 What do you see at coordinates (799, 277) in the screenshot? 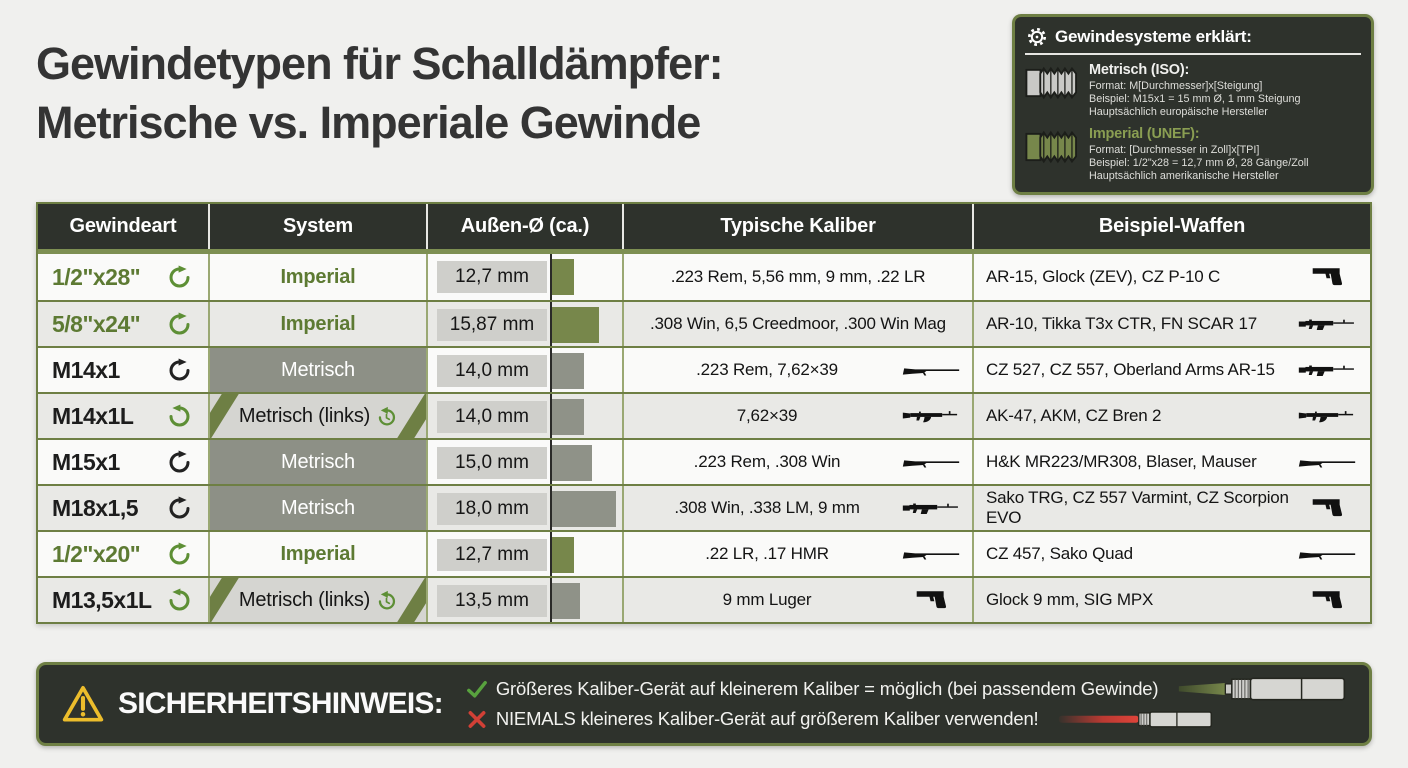
I see `calibers-cell: .223 Rem, 5,56 mm, 9 mm, .22 LR` at bounding box center [799, 277].